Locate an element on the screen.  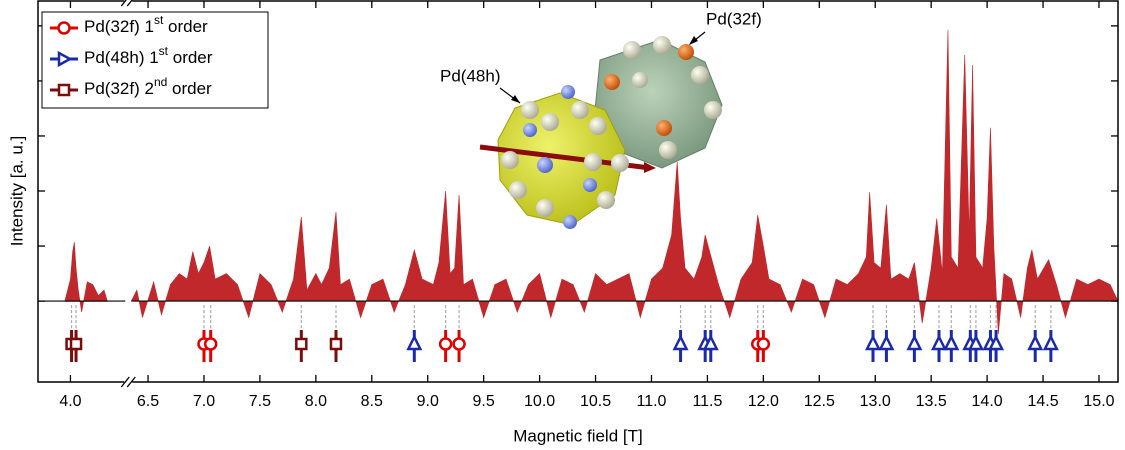
y-axis-label: Intensity [a. u.] is located at coordinates (16, 191).